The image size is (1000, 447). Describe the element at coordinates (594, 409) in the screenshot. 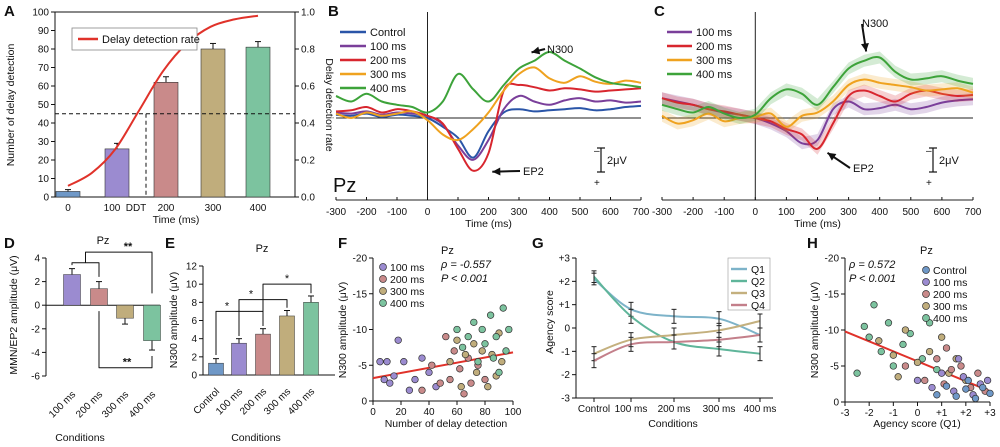

I see `g-xtick-label: Control` at that location.